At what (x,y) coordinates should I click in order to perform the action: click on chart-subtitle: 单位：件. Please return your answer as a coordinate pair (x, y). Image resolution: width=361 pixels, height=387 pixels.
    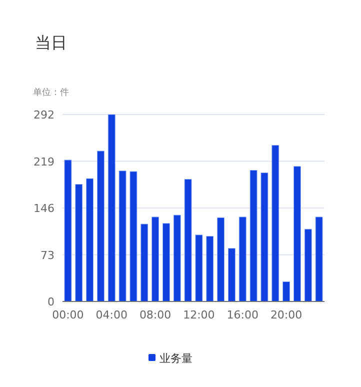
    Looking at the image, I should click on (51, 92).